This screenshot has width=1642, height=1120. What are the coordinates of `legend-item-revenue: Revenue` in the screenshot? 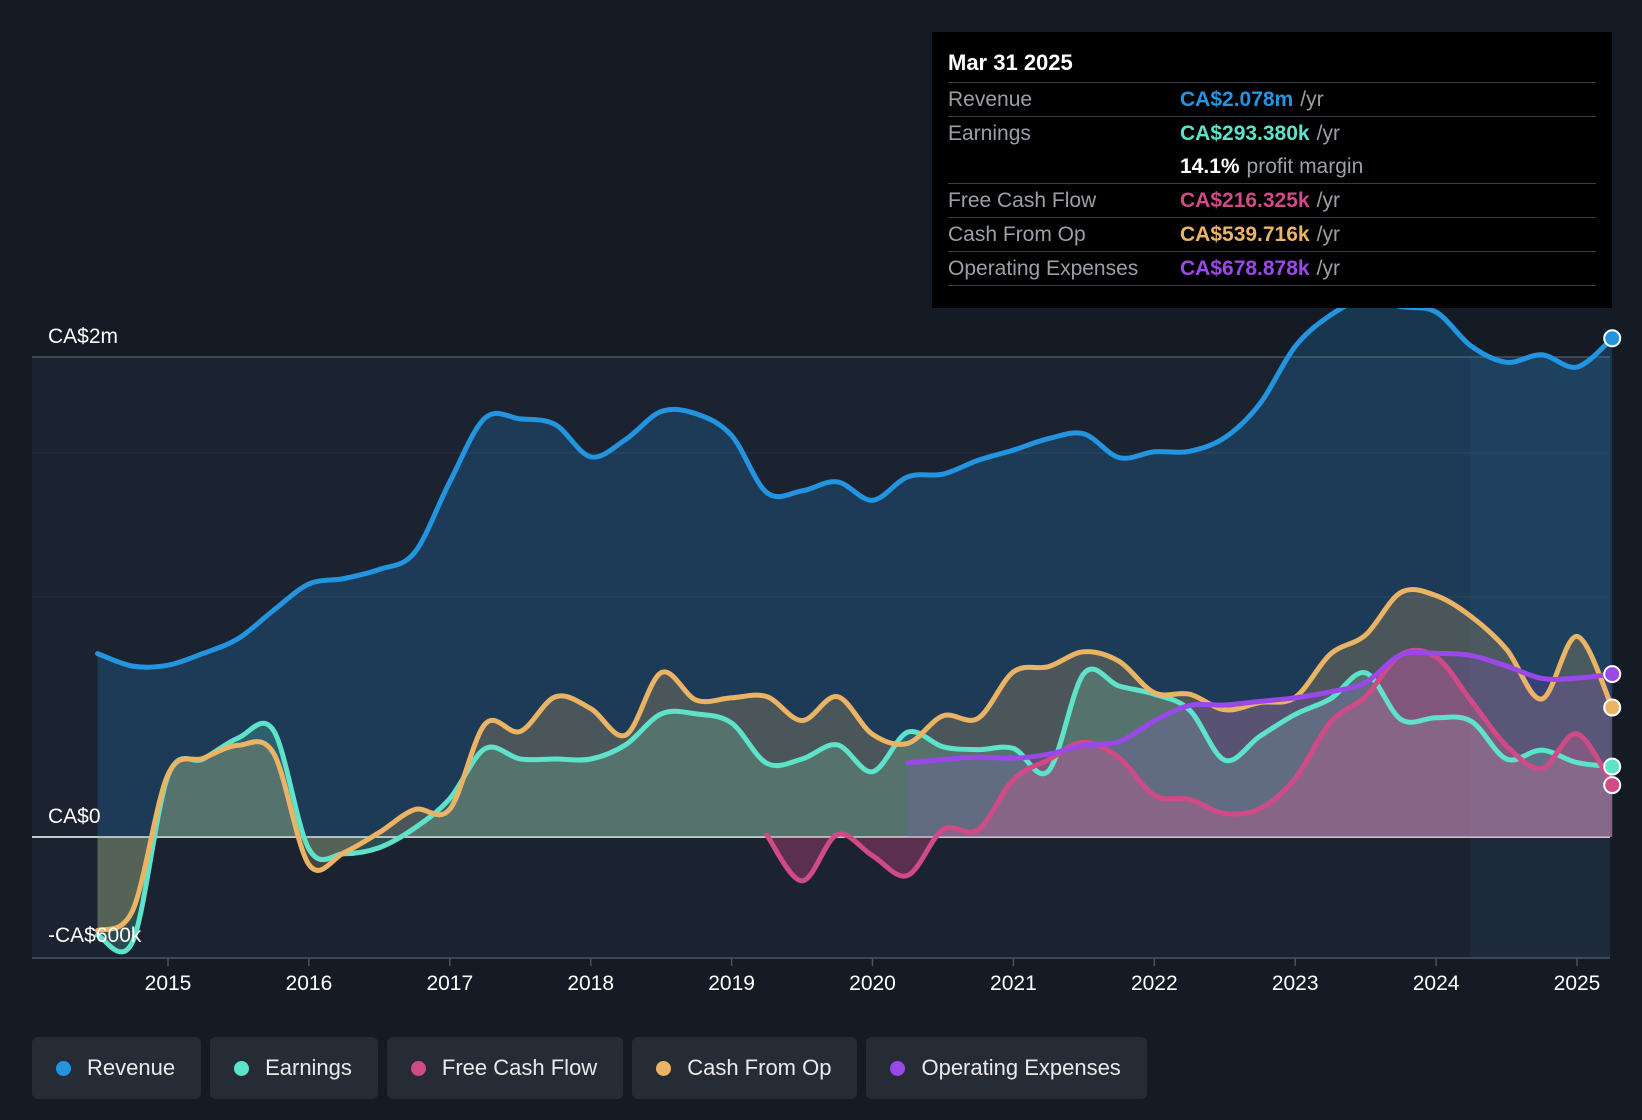 It's located at (117, 1068).